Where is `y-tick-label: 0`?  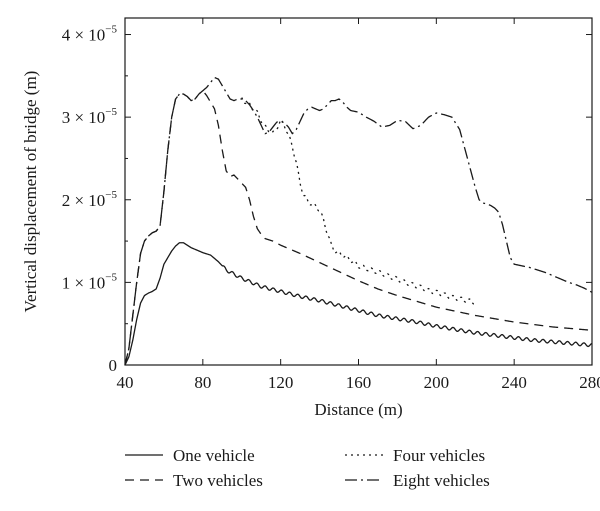 y-tick-label: 0 is located at coordinates (113, 365).